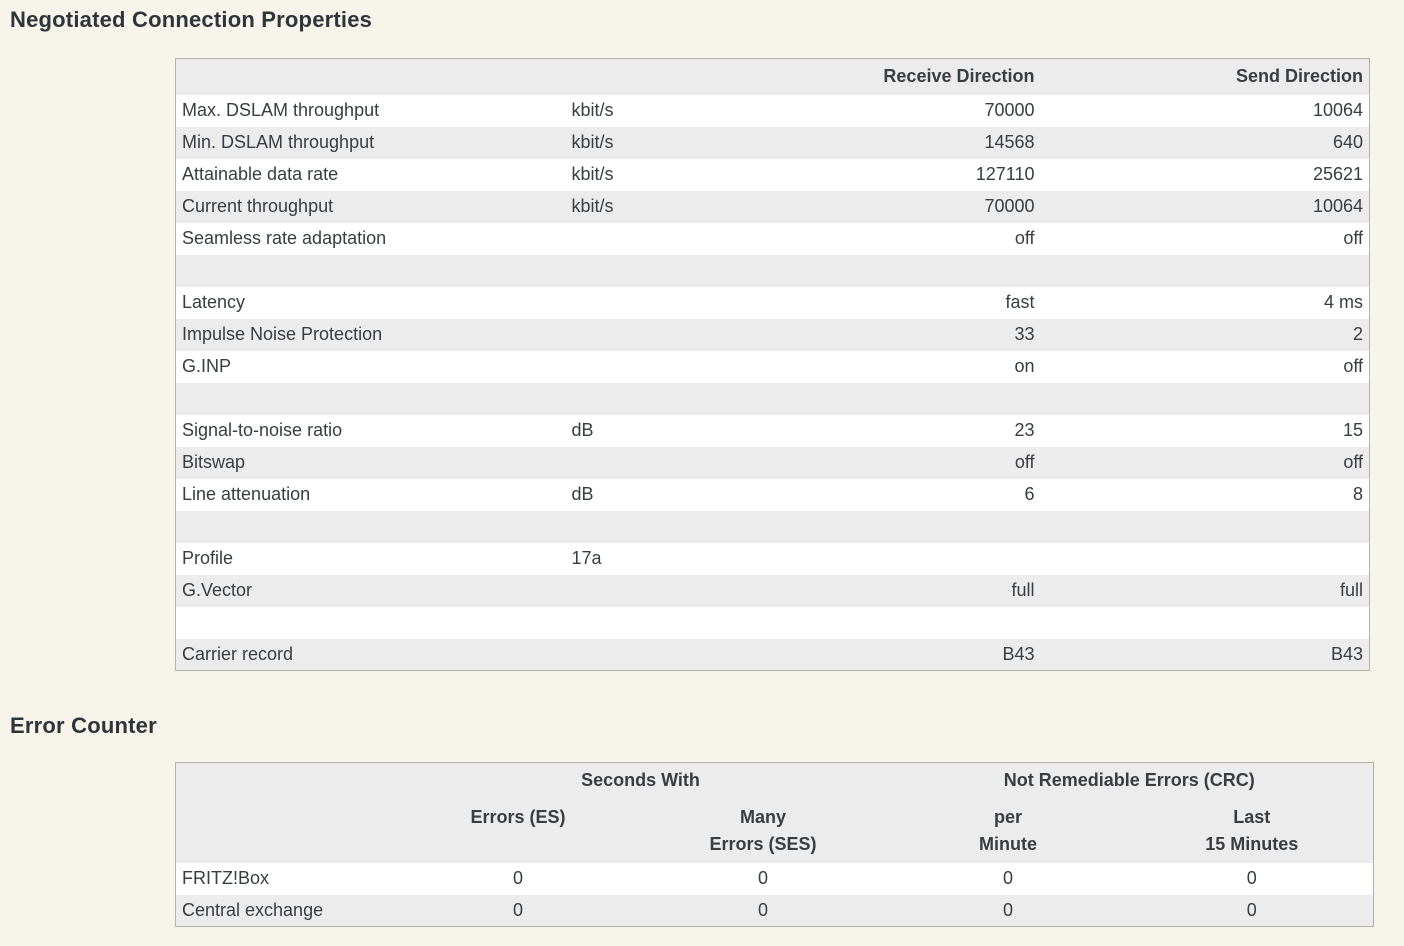  What do you see at coordinates (1008, 830) in the screenshot?
I see `per-minute-header: per Minute` at bounding box center [1008, 830].